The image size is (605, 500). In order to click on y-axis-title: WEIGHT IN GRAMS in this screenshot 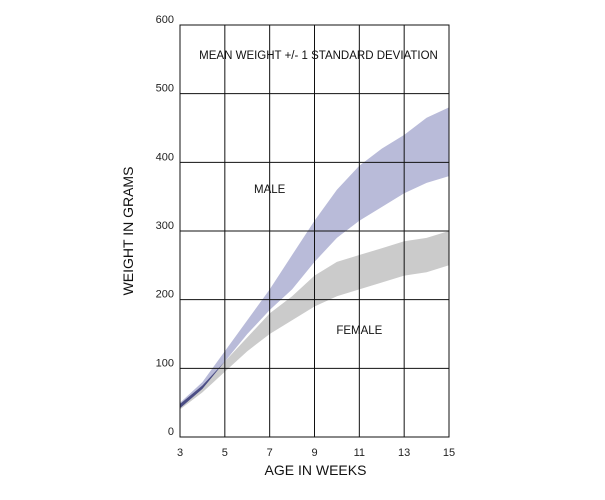, I will do `click(128, 231)`.